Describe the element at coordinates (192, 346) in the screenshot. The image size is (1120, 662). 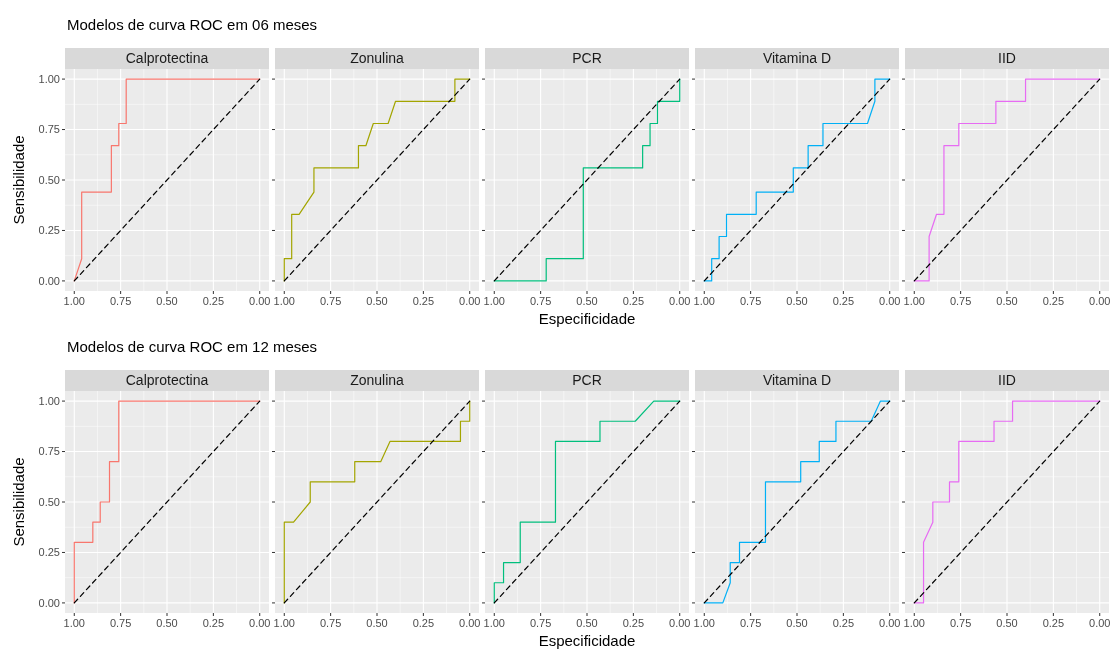
I see `text: Modelos de curva ROC em 12 meses` at that location.